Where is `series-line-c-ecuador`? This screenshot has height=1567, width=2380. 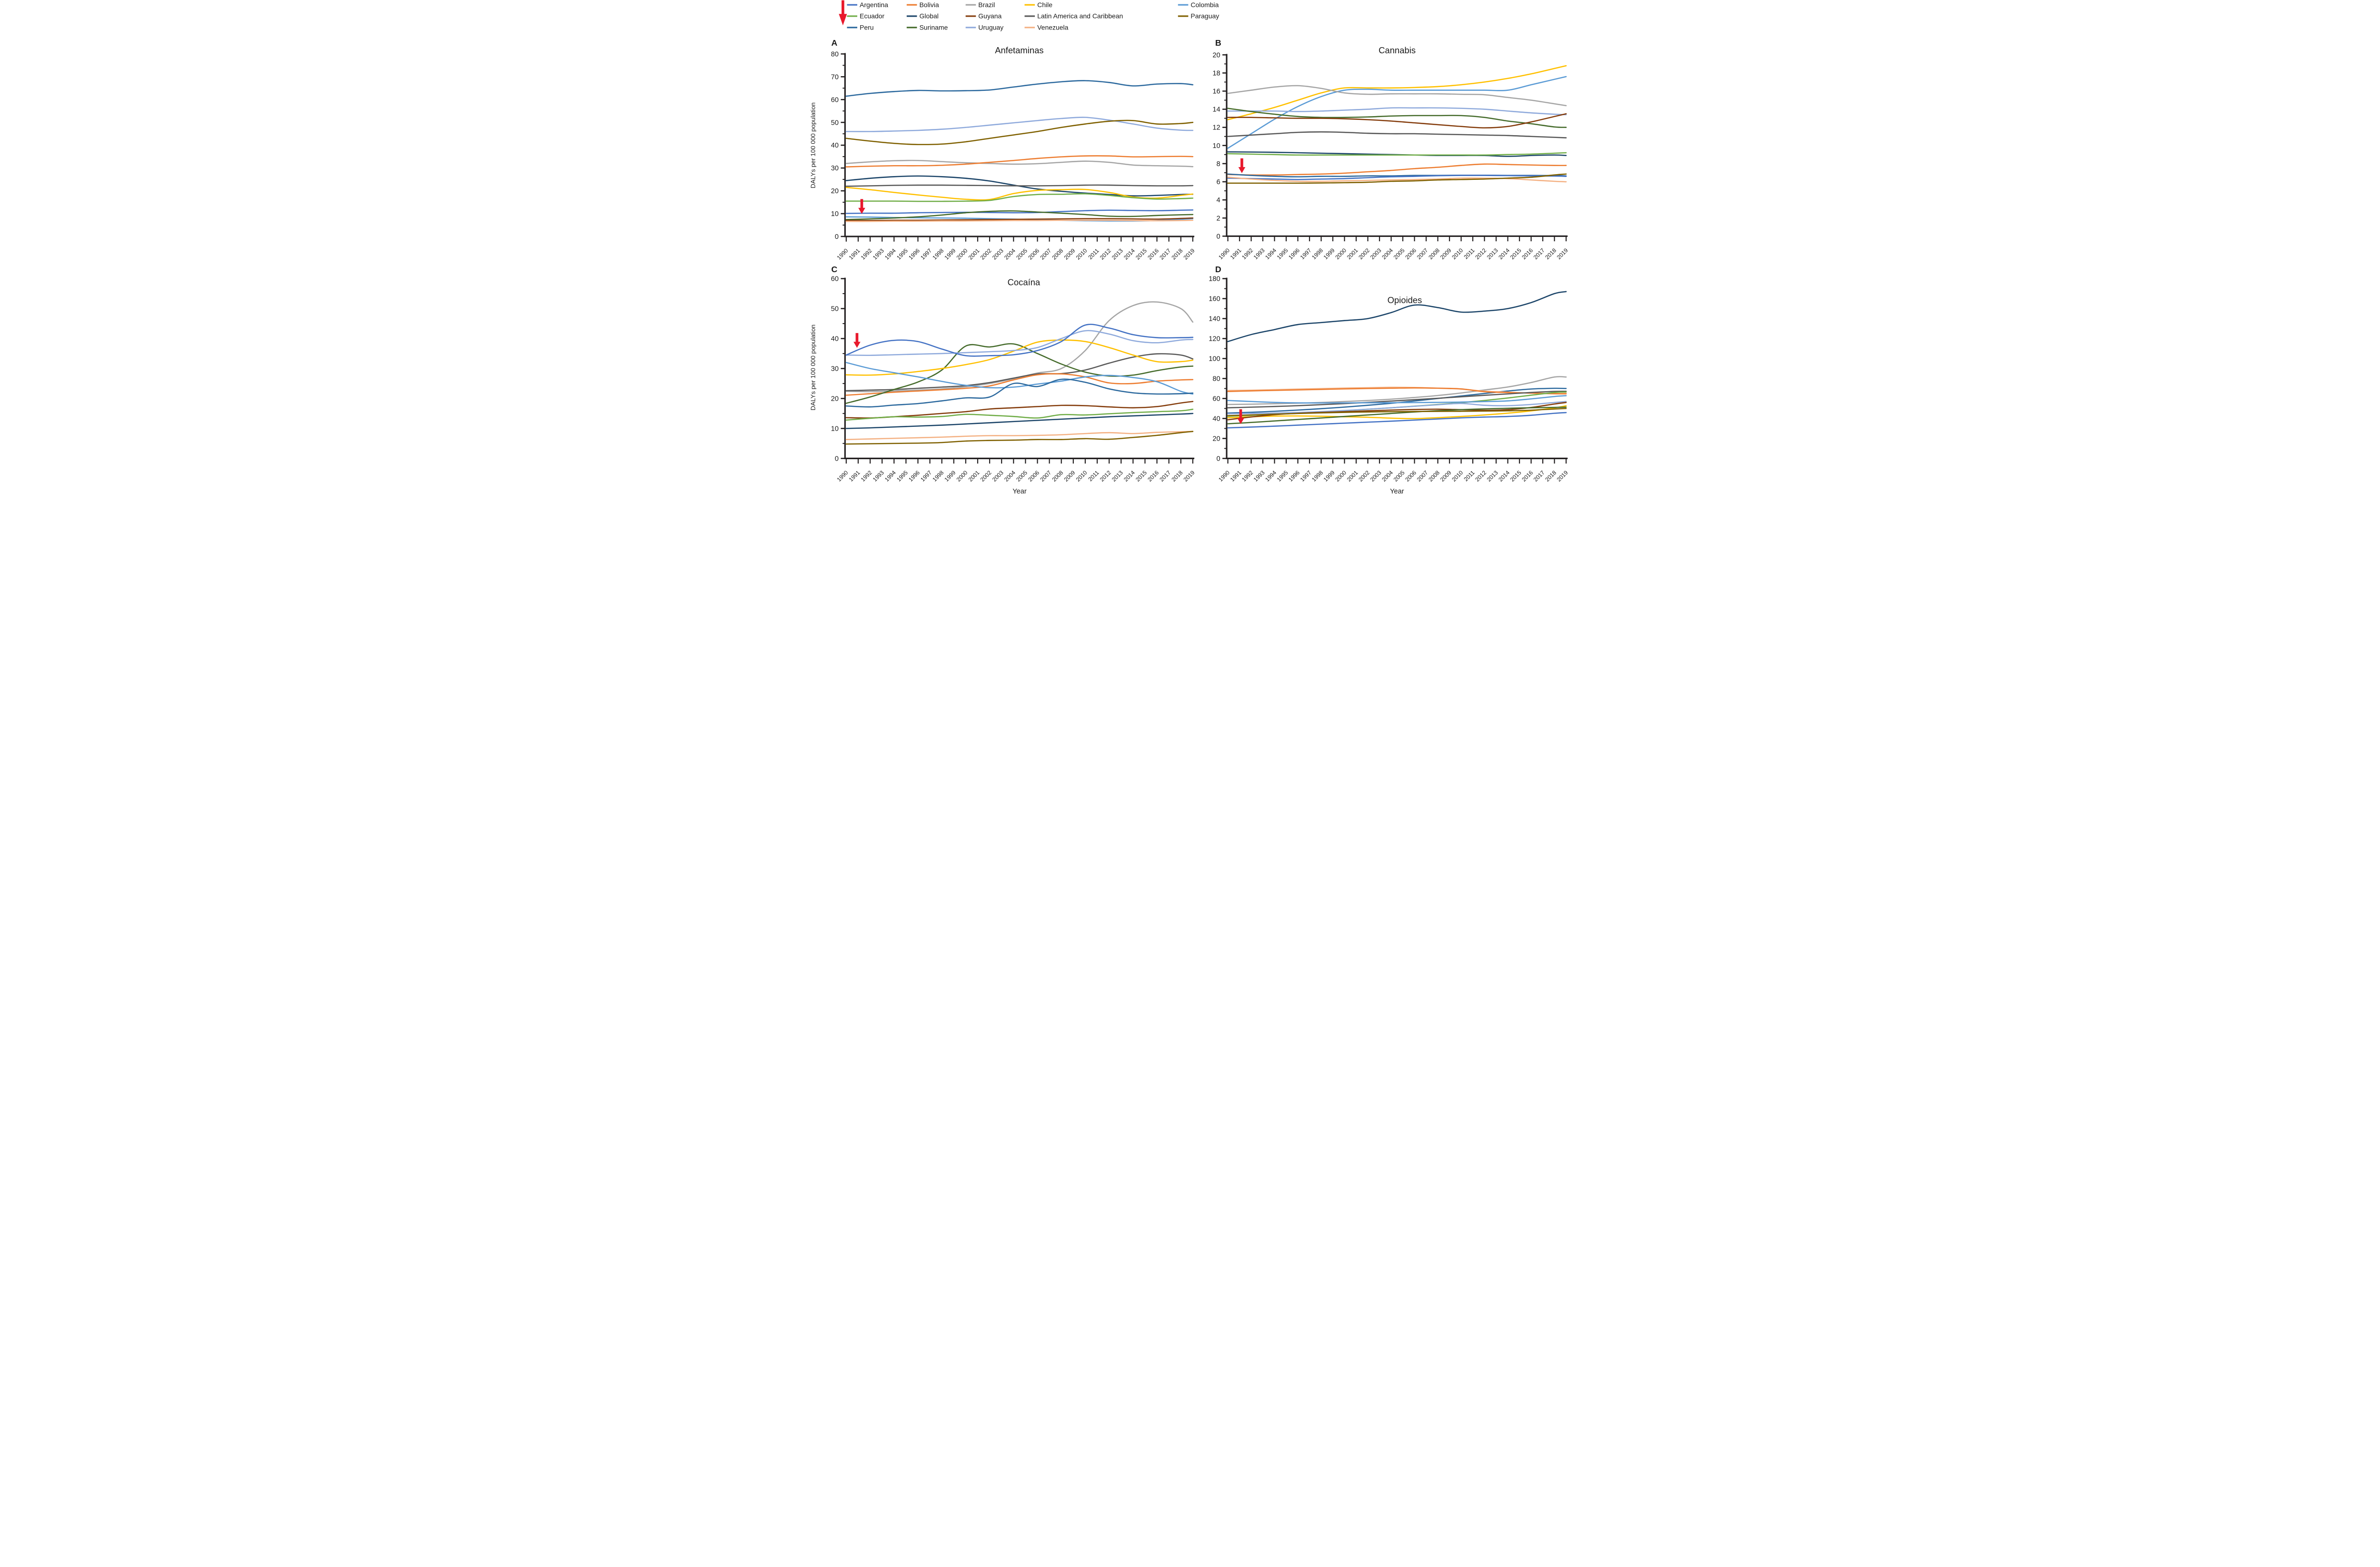
series-line-c-ecuador is located at coordinates (1019, 415).